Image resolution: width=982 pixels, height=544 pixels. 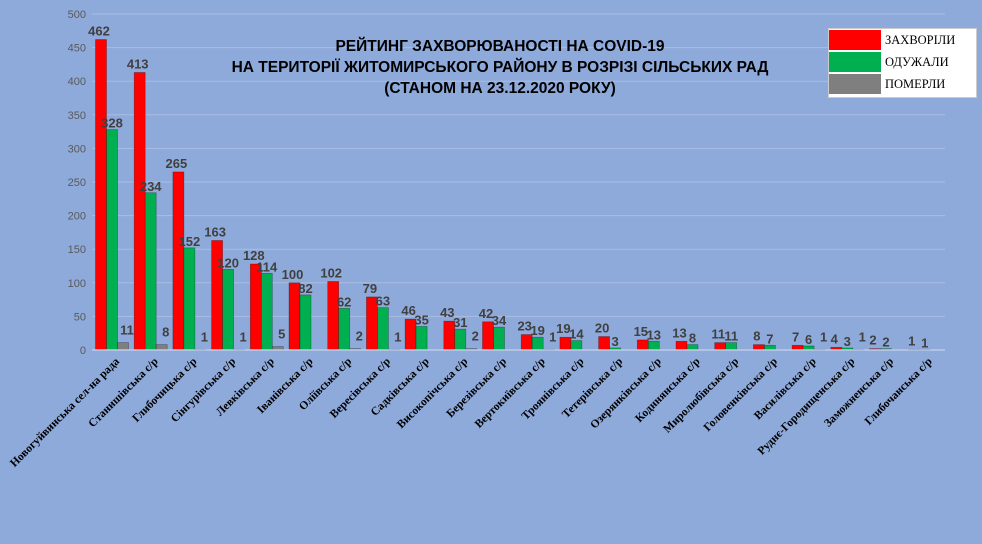 What do you see at coordinates (123, 393) in the screenshot?
I see `x-tick-label: Станишівська с/р` at bounding box center [123, 393].